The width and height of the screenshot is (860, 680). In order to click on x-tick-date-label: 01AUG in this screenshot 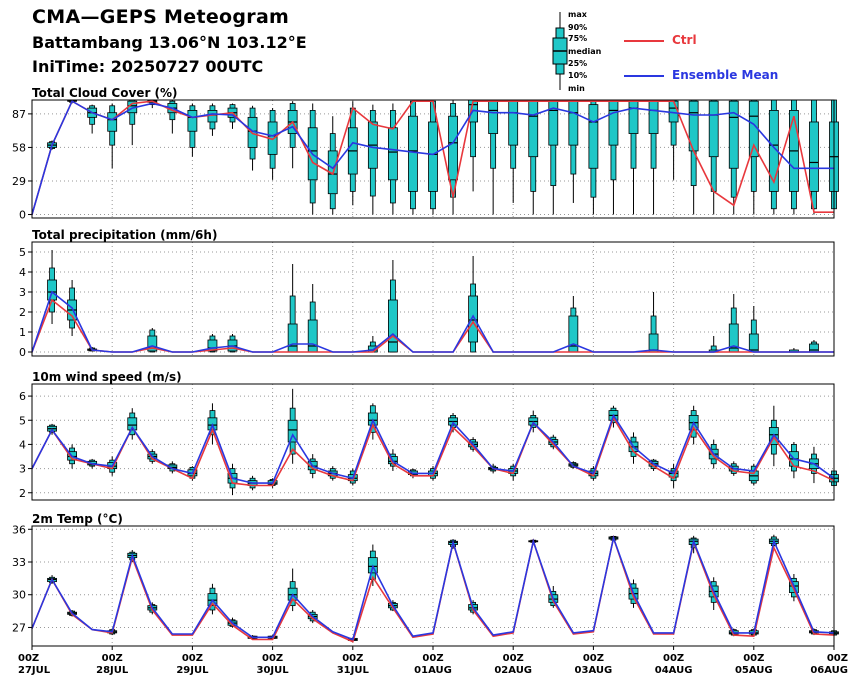, I will do `click(433, 670)`.